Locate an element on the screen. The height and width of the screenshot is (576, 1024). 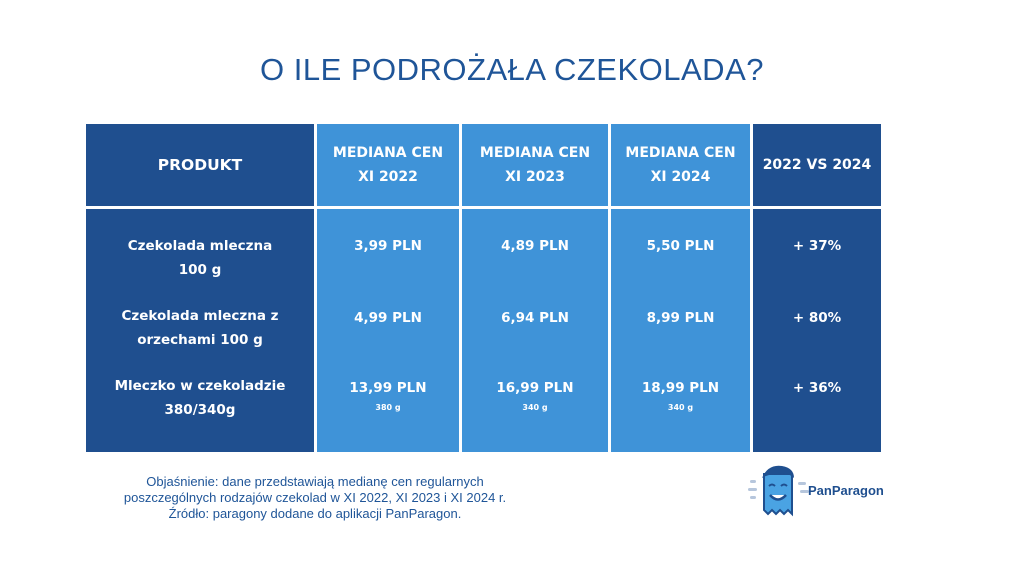
row2-2023: 6,94 PLN is located at coordinates (535, 318).